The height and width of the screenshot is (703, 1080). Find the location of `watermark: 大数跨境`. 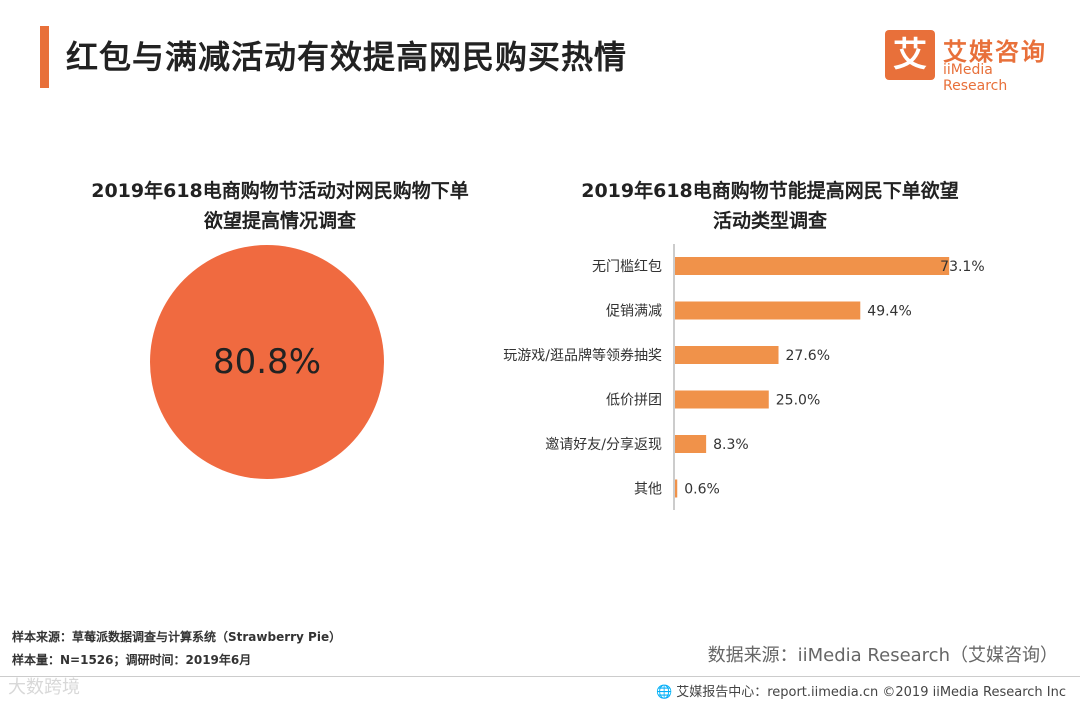

watermark: 大数跨境 is located at coordinates (44, 687).